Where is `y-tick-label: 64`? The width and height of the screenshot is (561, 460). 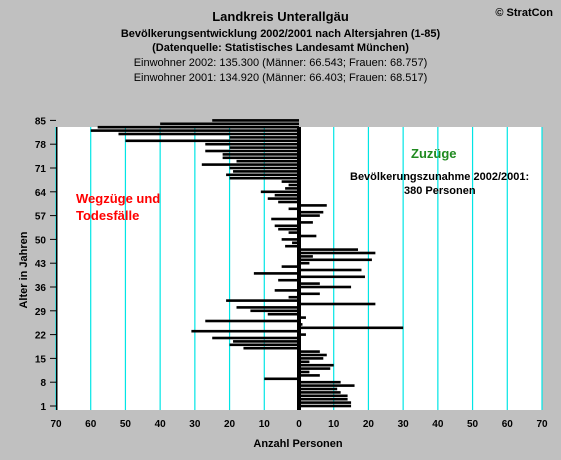 y-tick-label: 64 is located at coordinates (41, 193).